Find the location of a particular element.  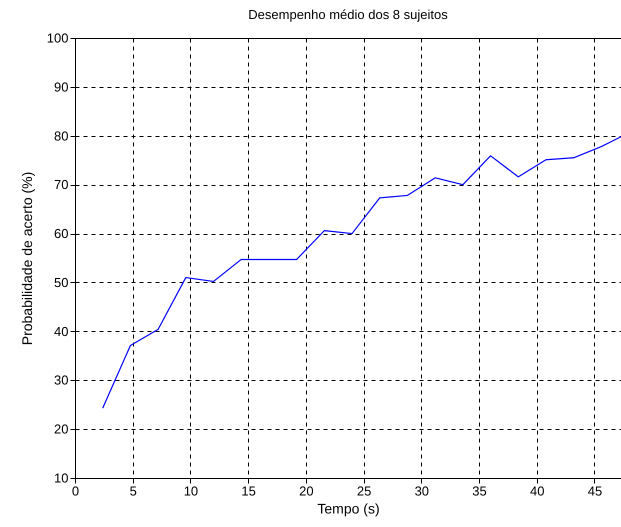

x-tick-label: 0 is located at coordinates (76, 491).